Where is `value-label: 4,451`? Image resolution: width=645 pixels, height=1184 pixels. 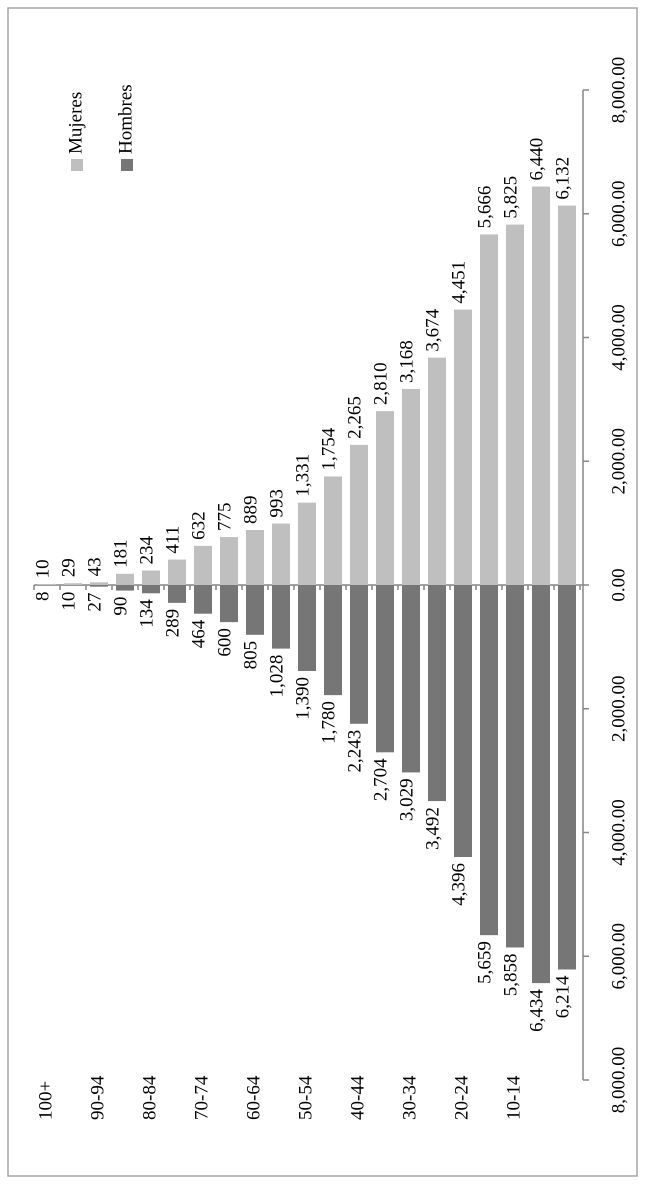 value-label: 4,451 is located at coordinates (458, 282).